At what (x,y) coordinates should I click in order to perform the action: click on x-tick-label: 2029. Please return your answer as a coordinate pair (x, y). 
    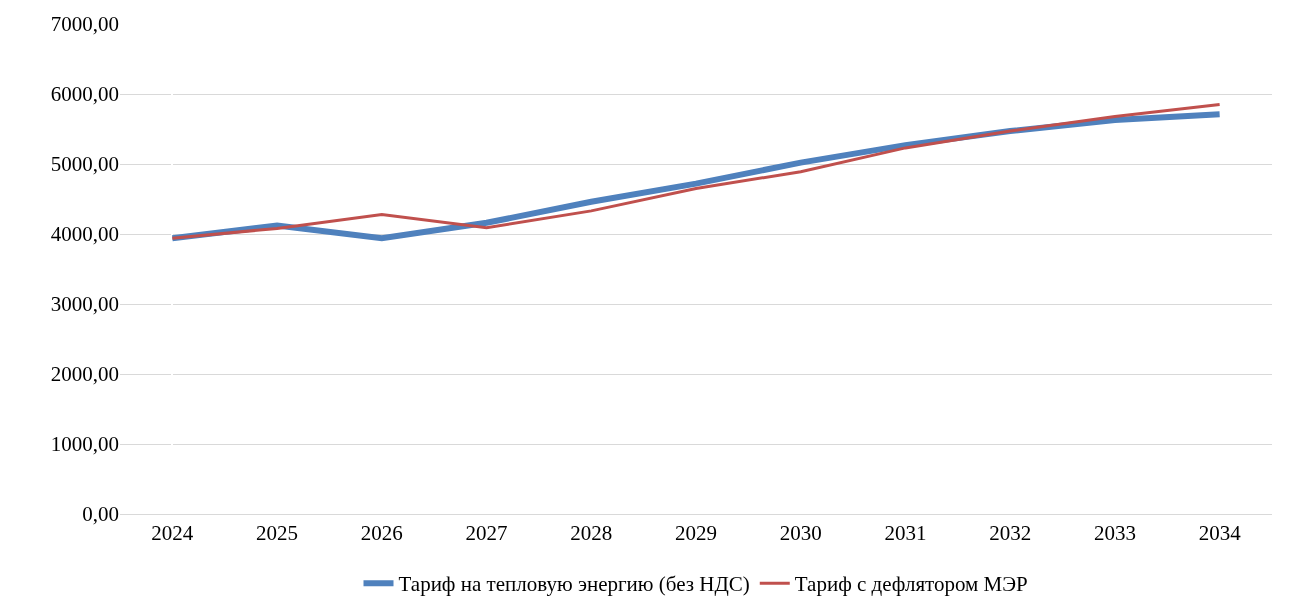
    Looking at the image, I should click on (696, 533).